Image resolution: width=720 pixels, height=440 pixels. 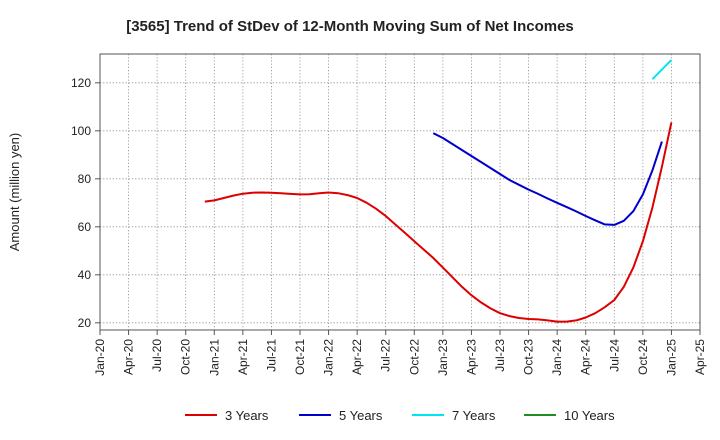 I want to click on legend-label: 3 Years, so click(x=247, y=415).